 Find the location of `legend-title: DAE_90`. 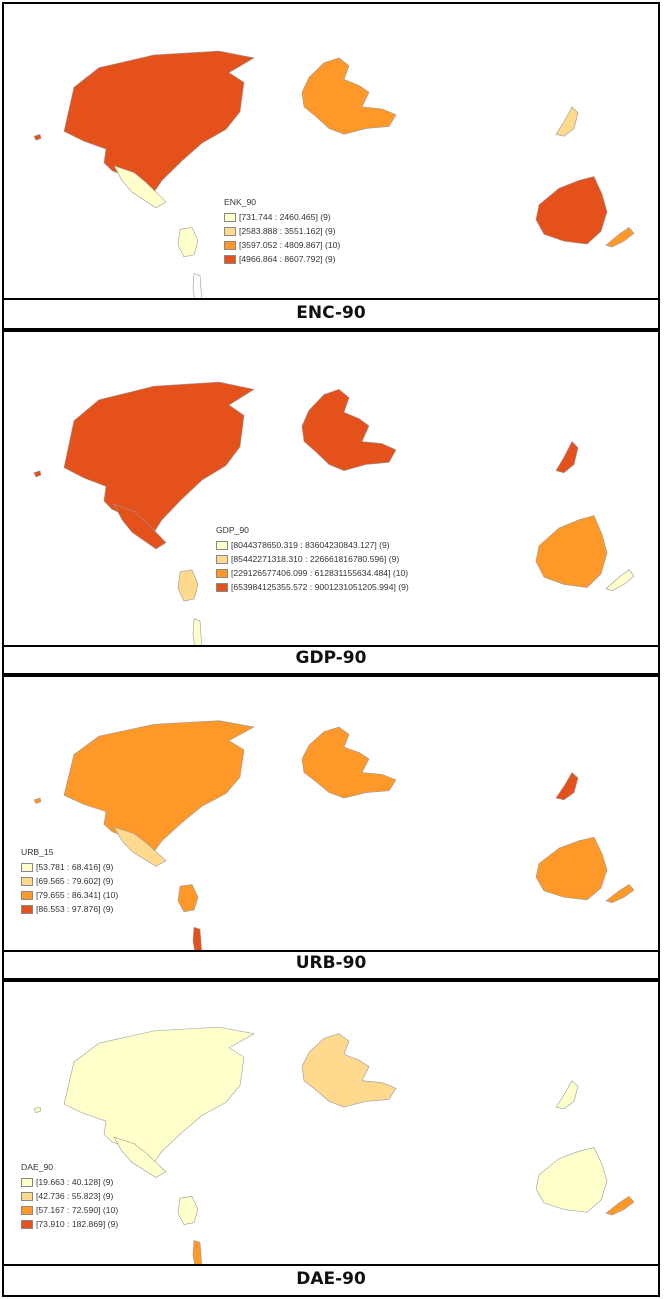

legend-title: DAE_90 is located at coordinates (37, 1167).